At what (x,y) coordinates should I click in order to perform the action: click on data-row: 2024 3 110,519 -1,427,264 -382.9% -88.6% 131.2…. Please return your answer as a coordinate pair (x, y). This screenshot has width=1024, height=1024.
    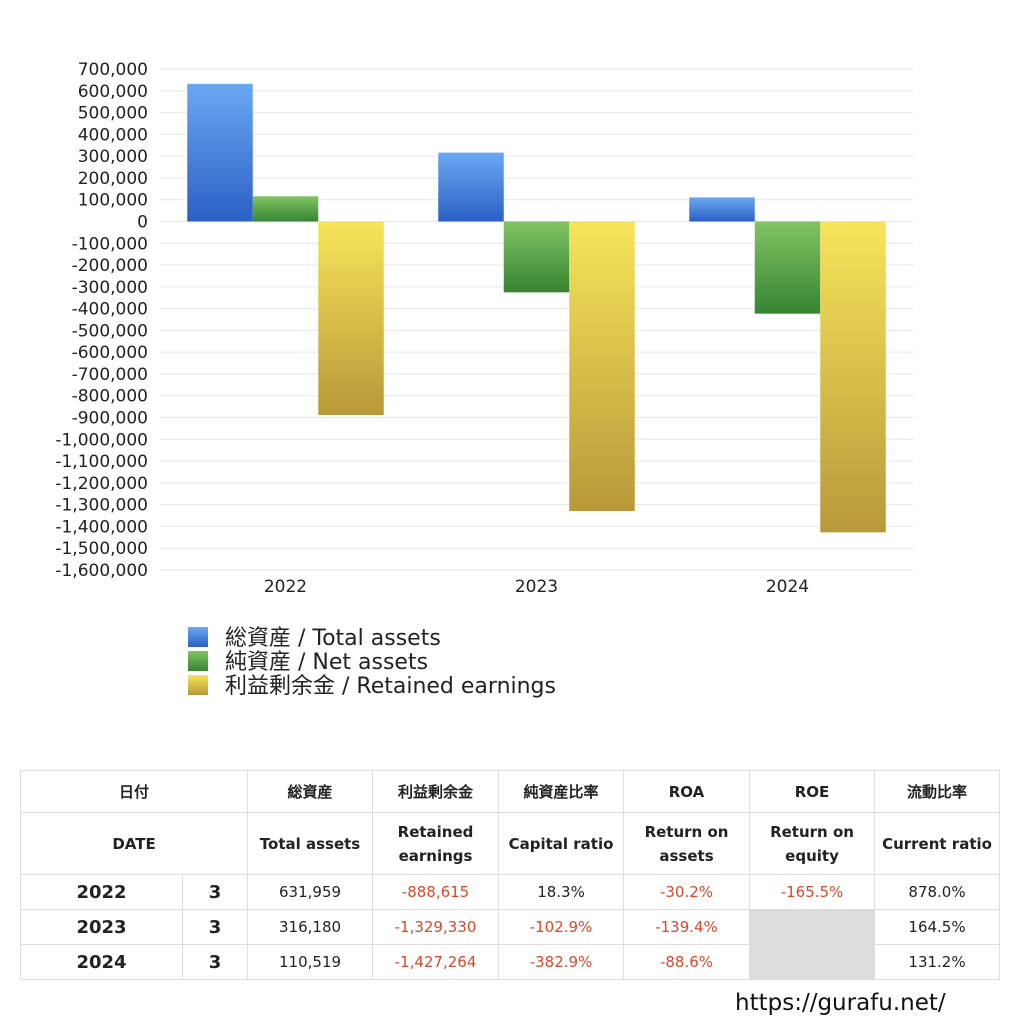
    Looking at the image, I should click on (510, 962).